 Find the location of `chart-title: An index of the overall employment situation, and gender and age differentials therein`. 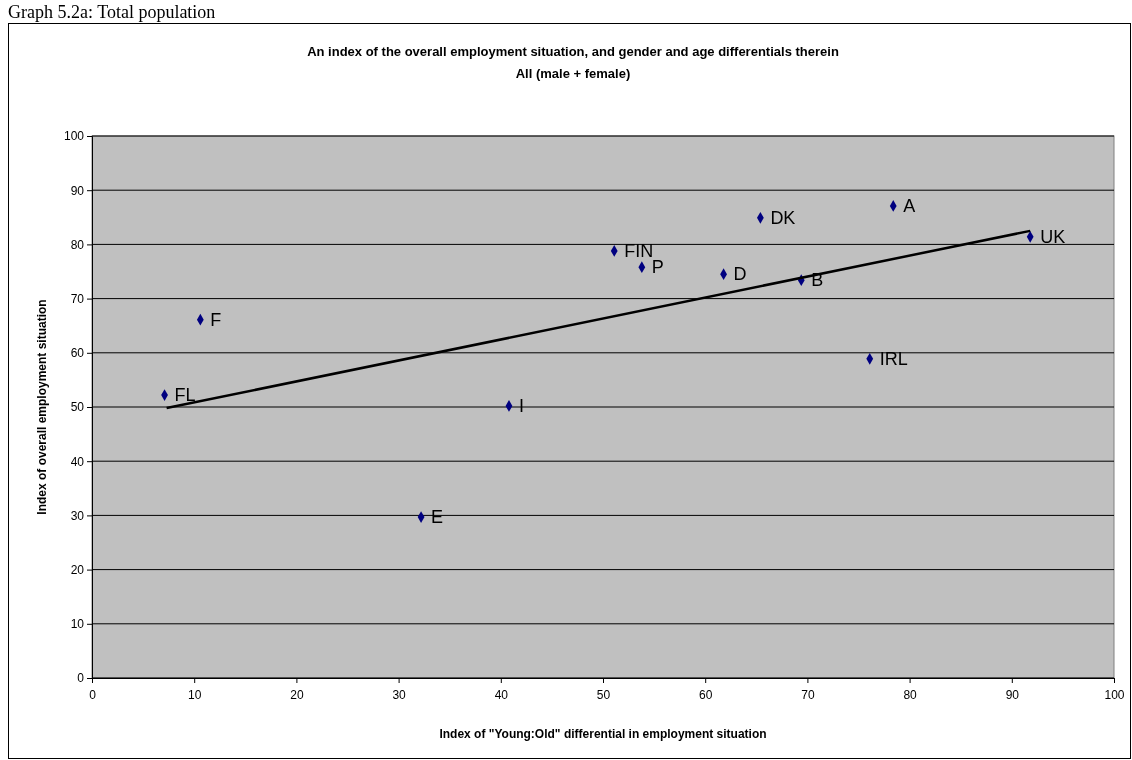

chart-title: An index of the overall employment situation, and gender and age differentials therein is located at coordinates (573, 51).